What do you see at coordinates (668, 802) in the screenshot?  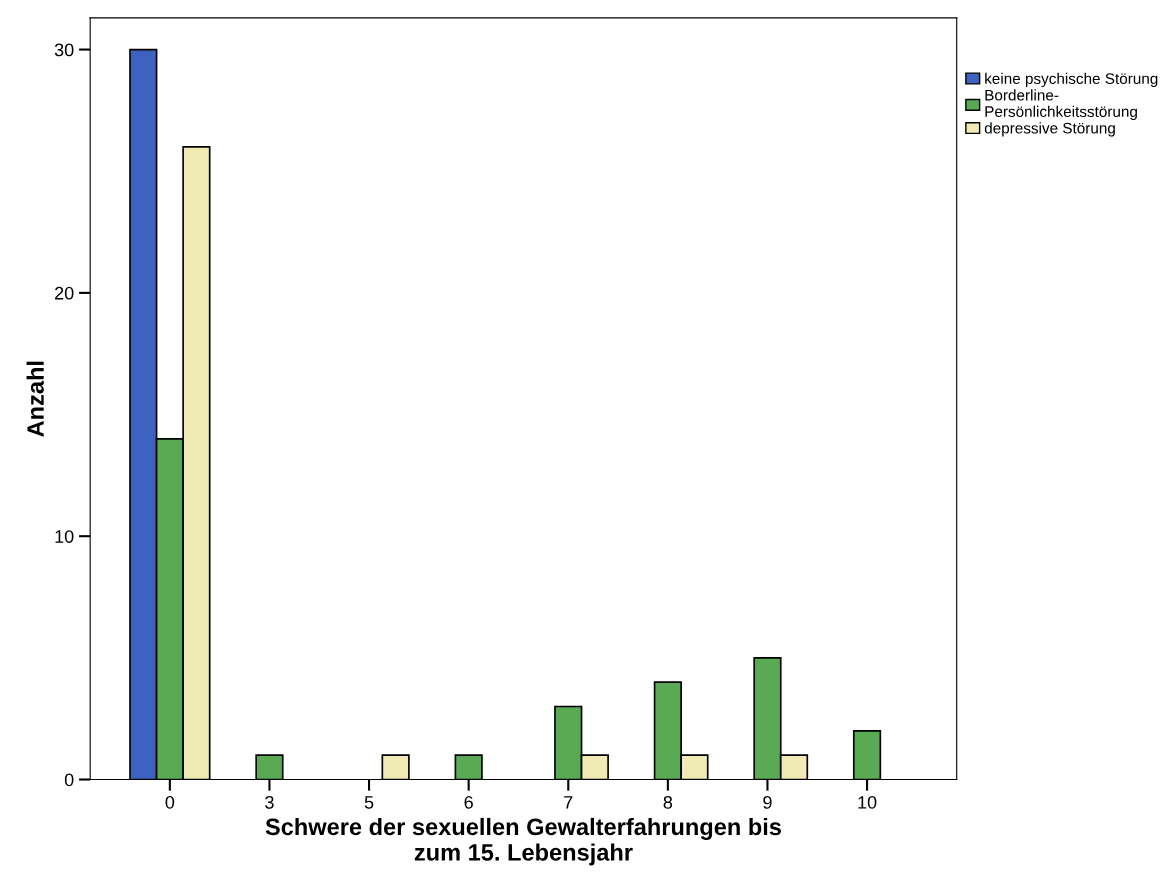 I see `x-tick-label: 8` at bounding box center [668, 802].